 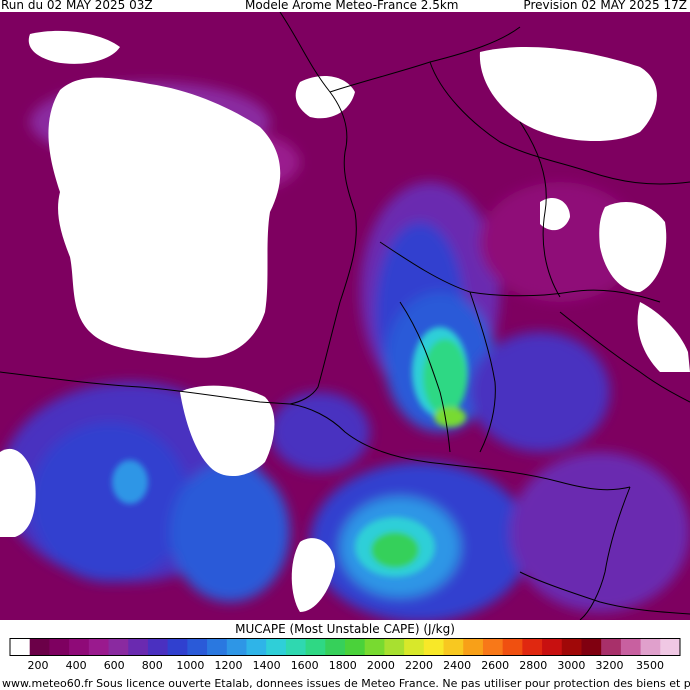 What do you see at coordinates (605, 6) in the screenshot?
I see `forecast-time-label: Prevision 02 MAY 2025 17Z` at bounding box center [605, 6].